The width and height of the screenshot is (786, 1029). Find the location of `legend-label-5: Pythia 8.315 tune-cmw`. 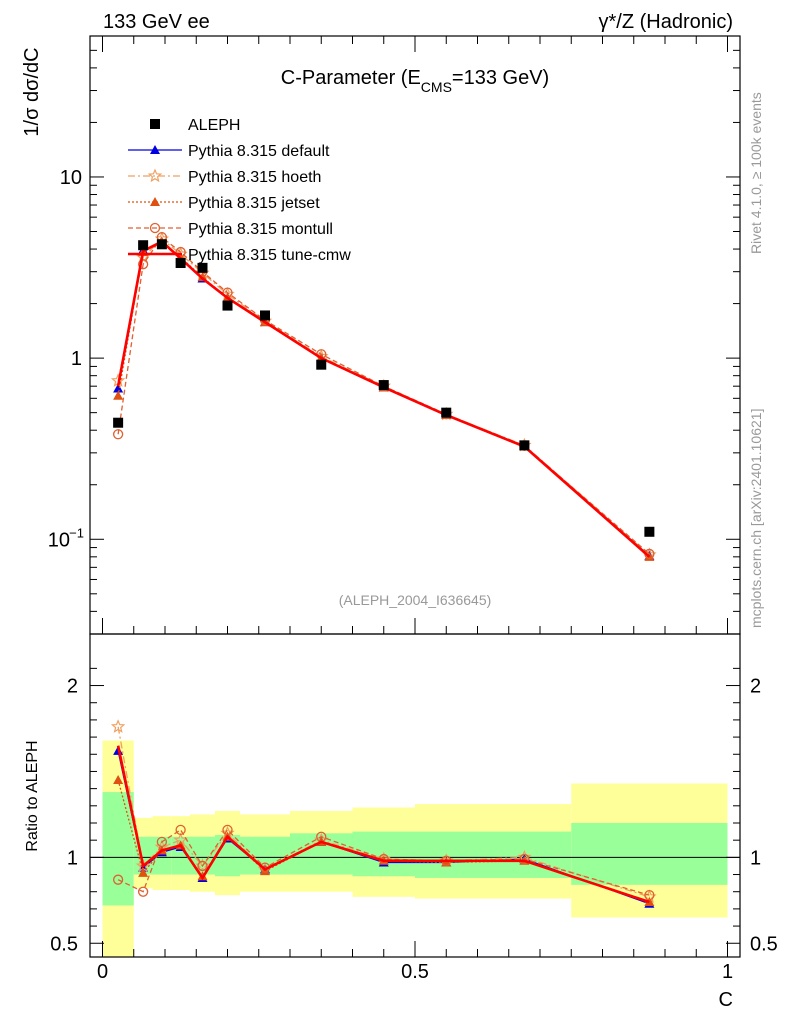

legend-label-5: Pythia 8.315 tune-cmw is located at coordinates (269, 255).